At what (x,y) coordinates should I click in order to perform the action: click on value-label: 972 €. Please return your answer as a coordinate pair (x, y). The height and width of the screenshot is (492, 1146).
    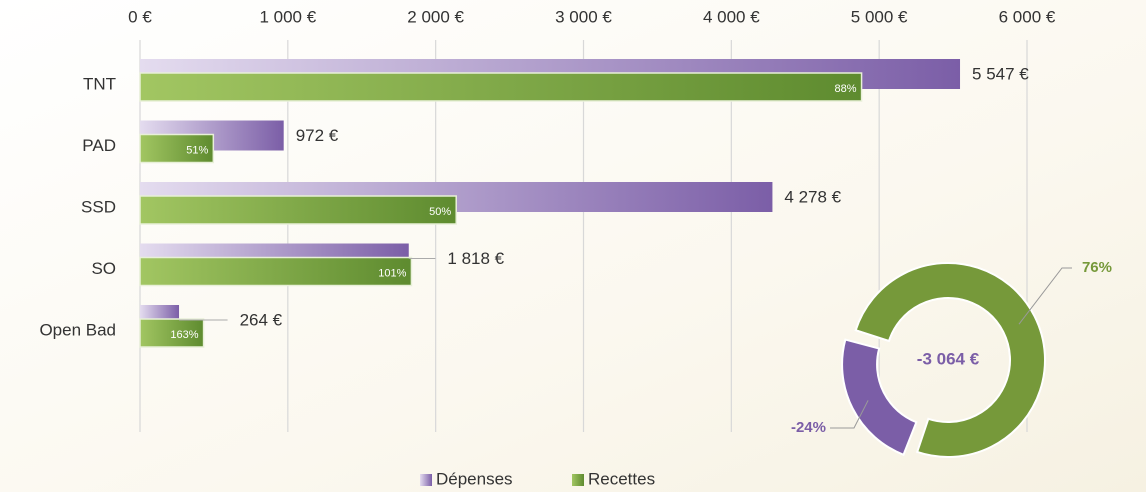
    Looking at the image, I should click on (317, 135).